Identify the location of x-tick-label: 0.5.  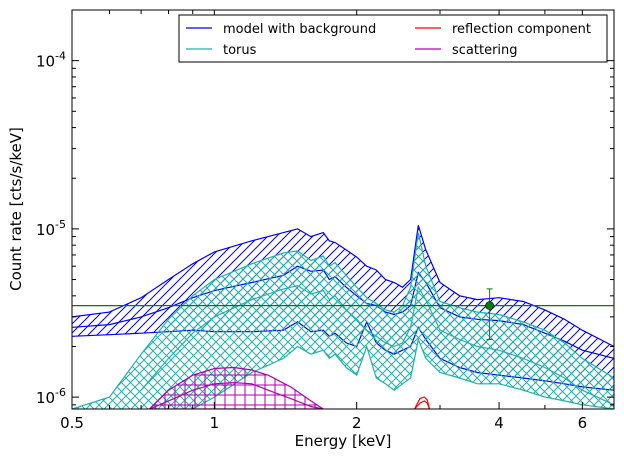
(72, 423).